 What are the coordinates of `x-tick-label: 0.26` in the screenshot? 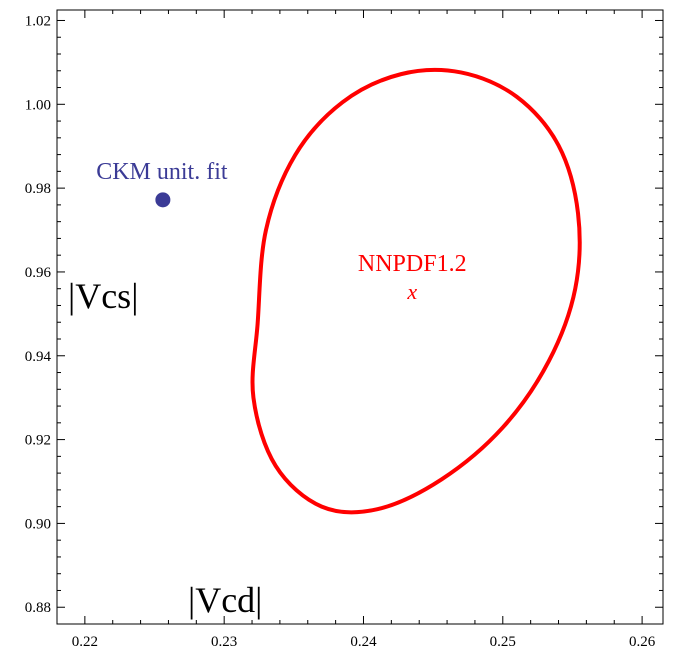 It's located at (642, 642).